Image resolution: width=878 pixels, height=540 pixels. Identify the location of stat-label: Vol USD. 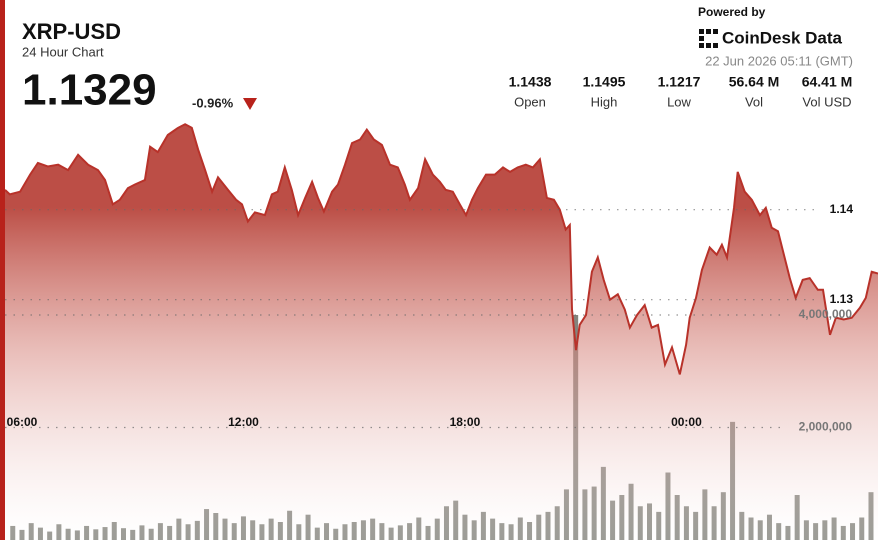
(826, 101).